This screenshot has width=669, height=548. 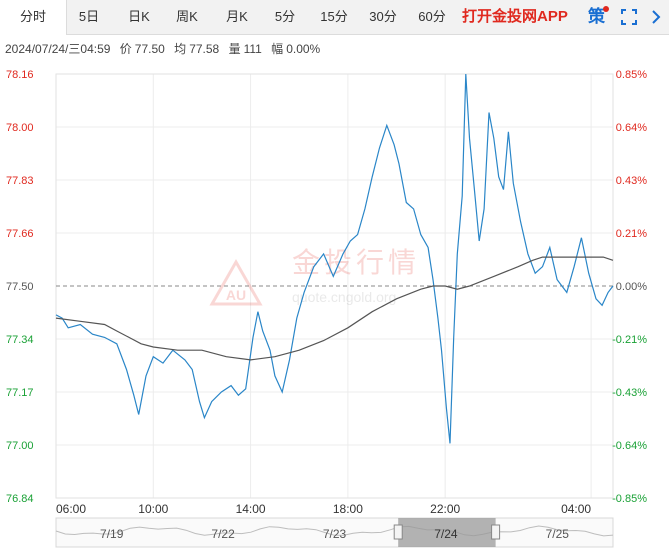 I want to click on price-tick-label: 77.00, so click(x=20, y=446).